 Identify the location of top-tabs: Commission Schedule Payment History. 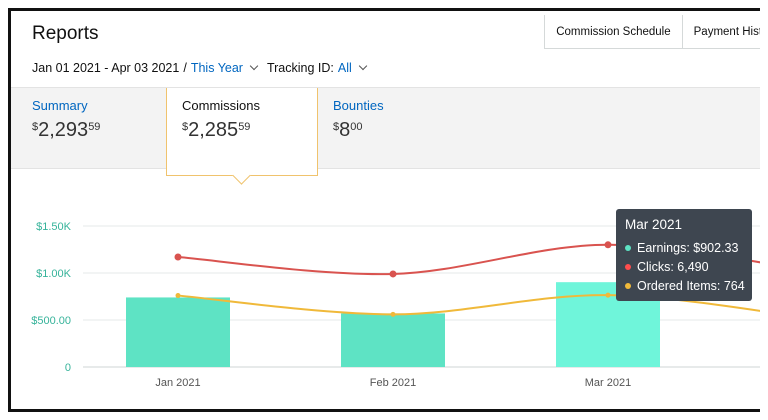
(652, 32).